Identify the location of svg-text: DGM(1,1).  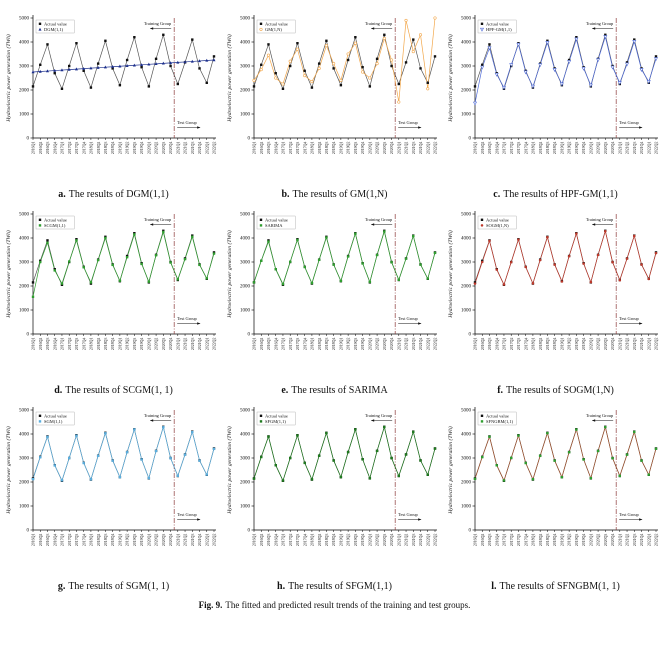
(54, 30).